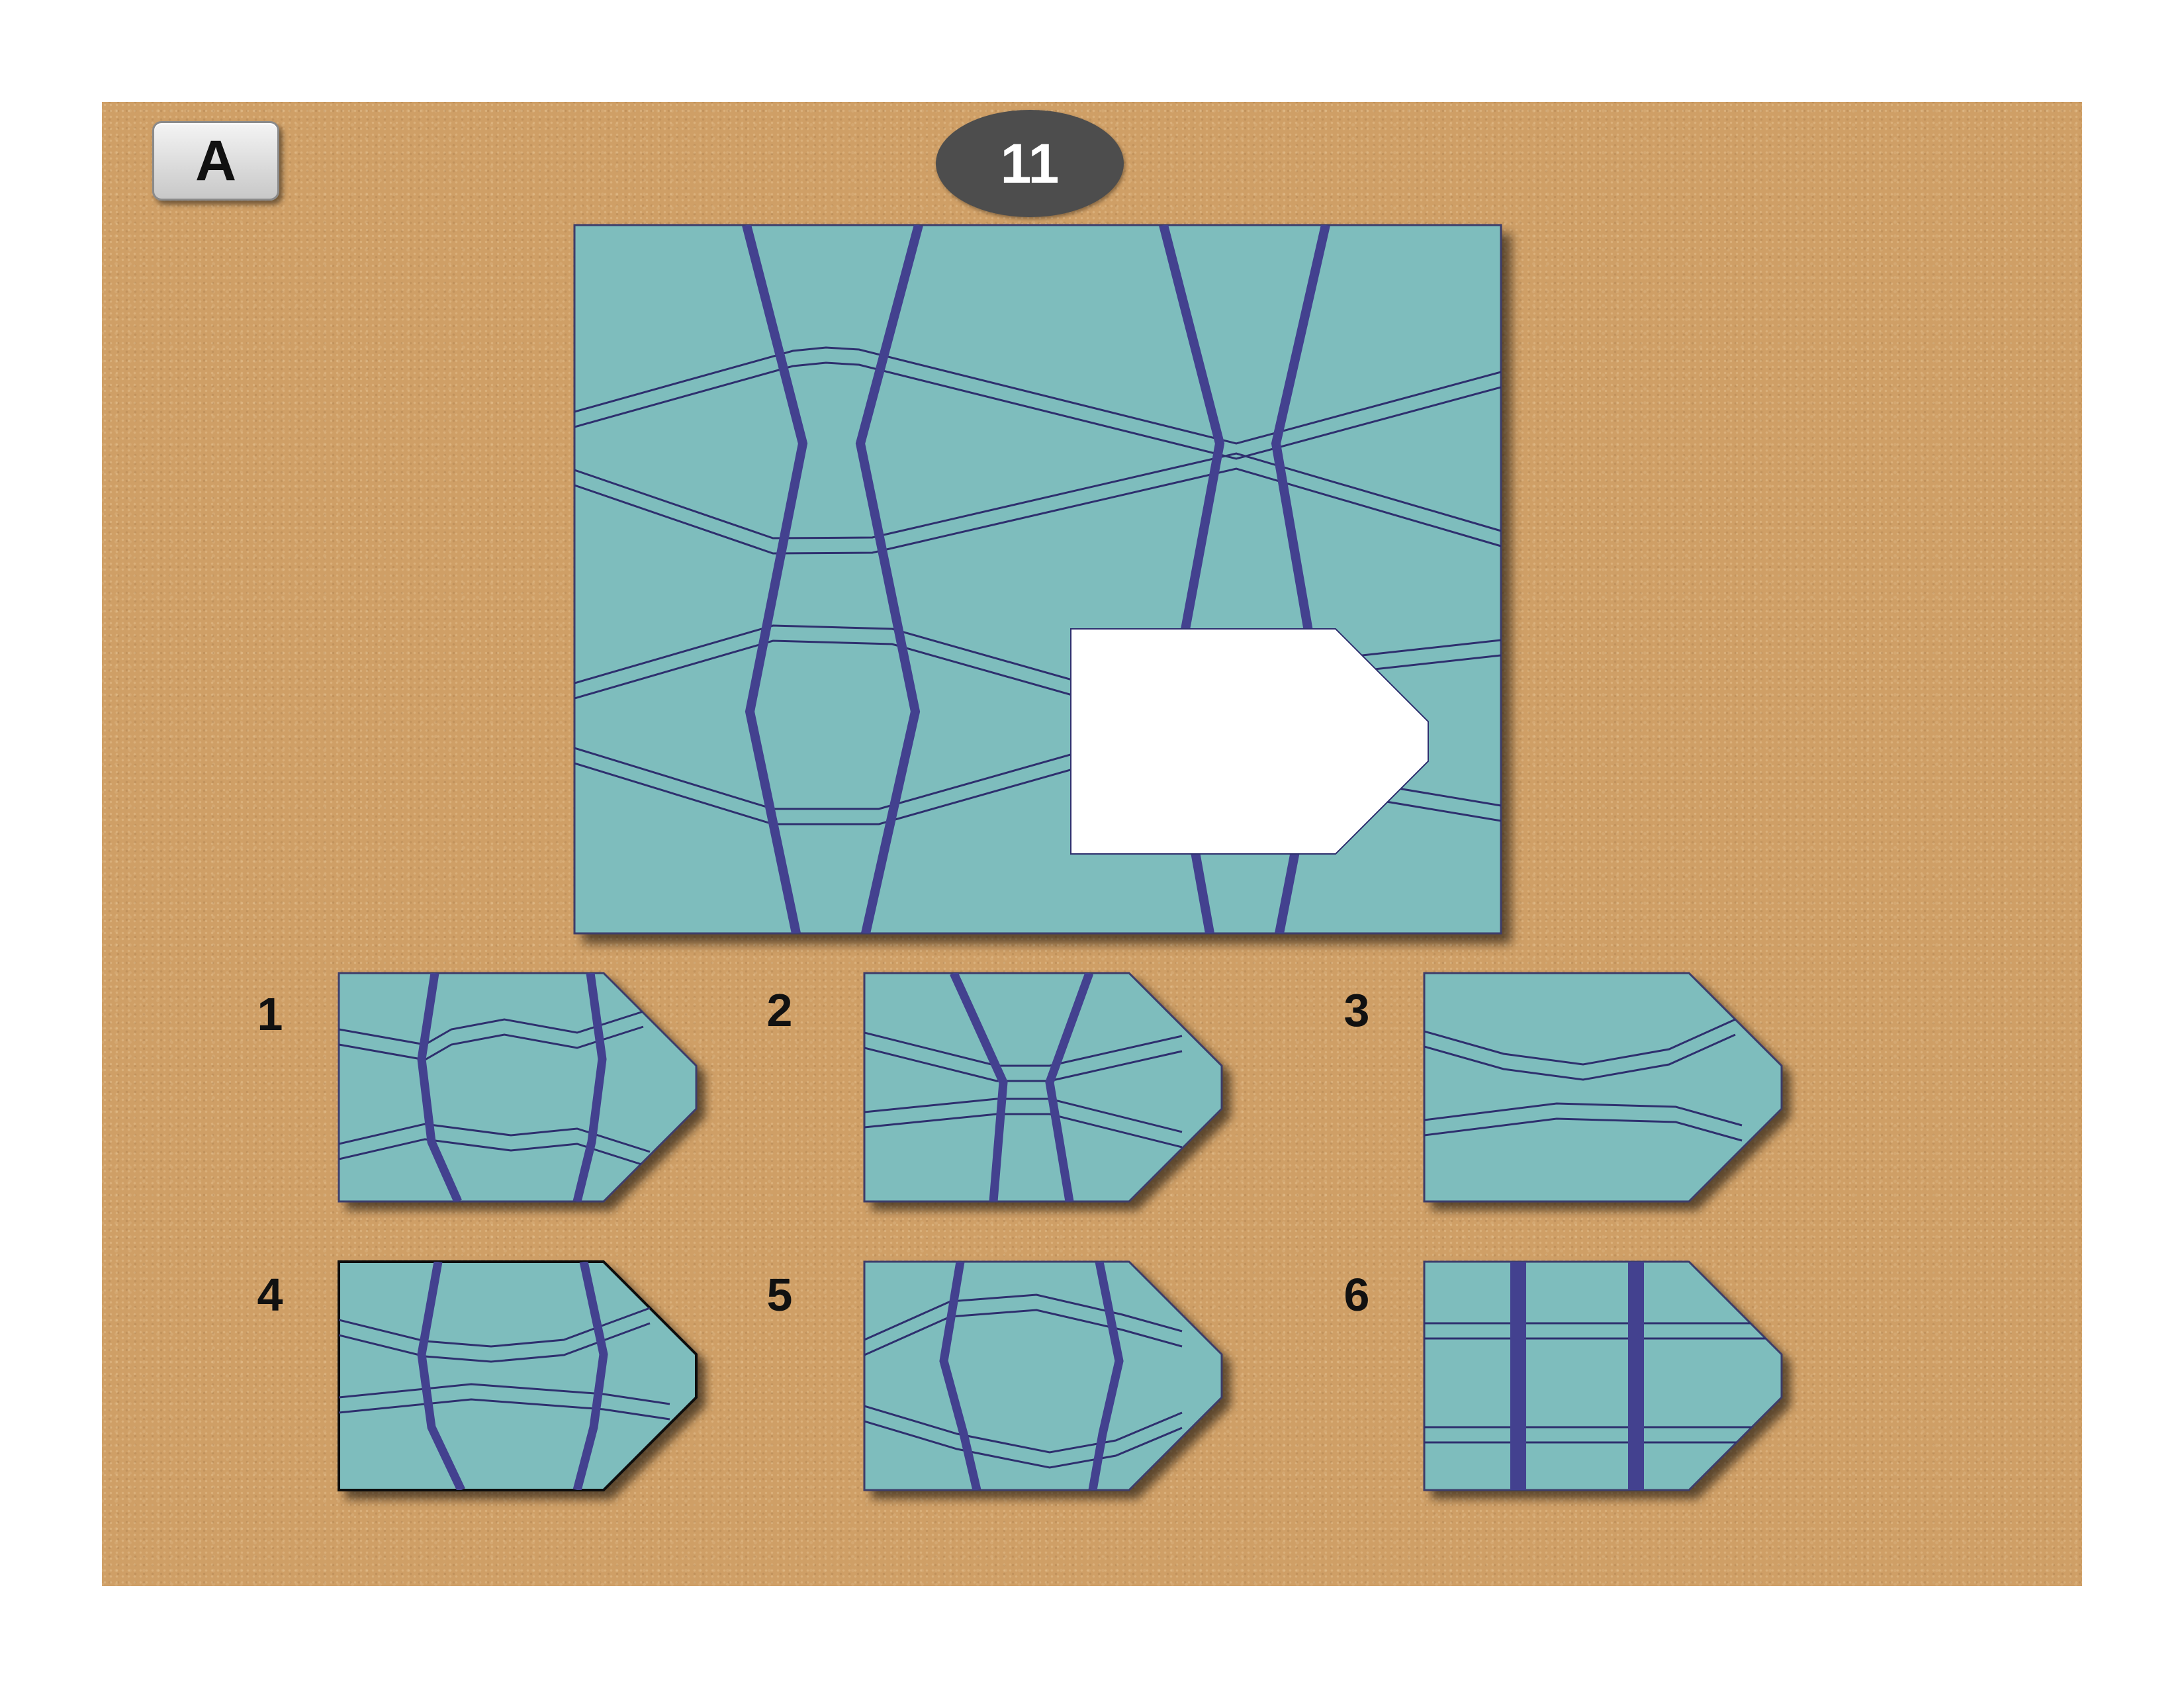 Image resolution: width=2184 pixels, height=1688 pixels. Describe the element at coordinates (1356, 1295) in the screenshot. I see `option-number-6: 6` at that location.